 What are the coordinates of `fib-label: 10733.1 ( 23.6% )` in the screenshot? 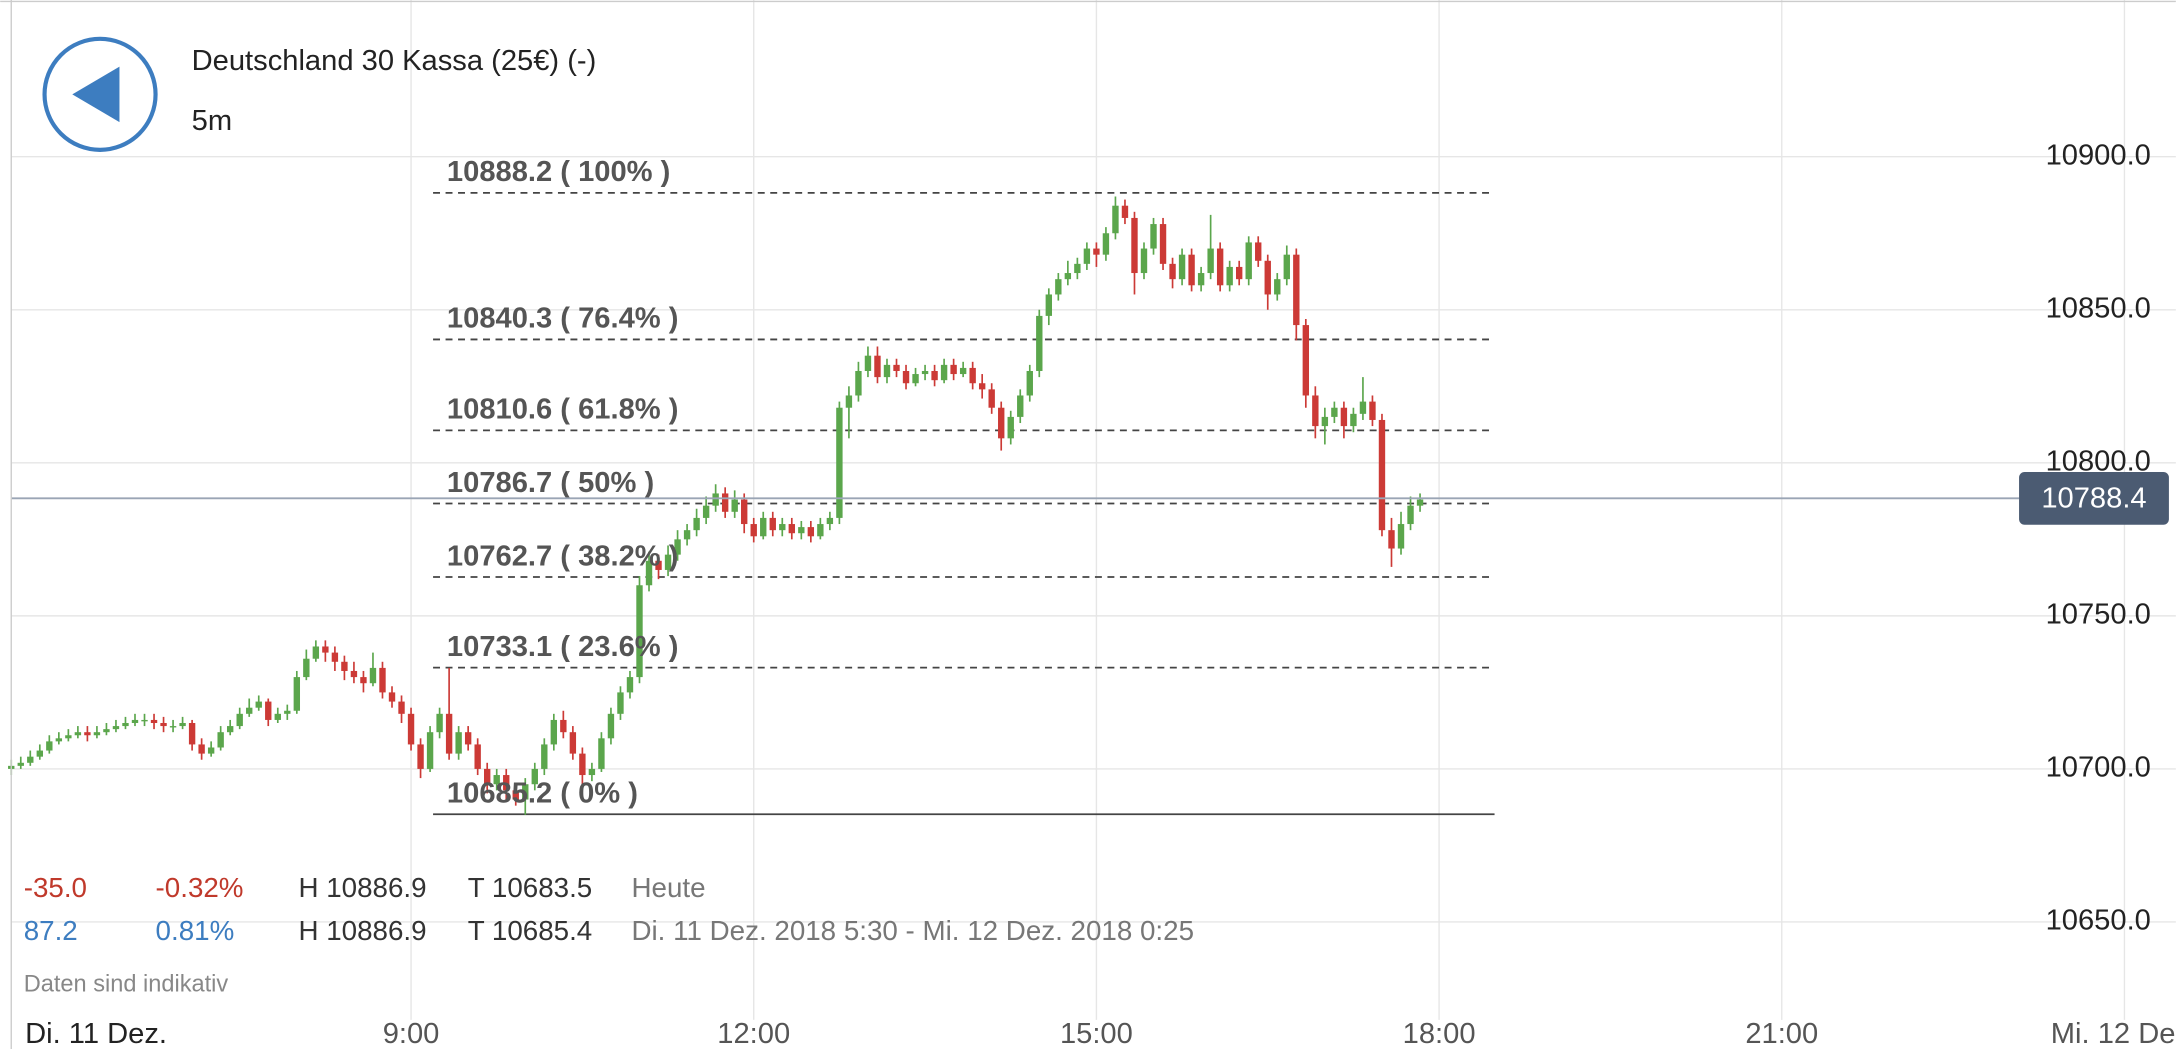 It's located at (563, 647).